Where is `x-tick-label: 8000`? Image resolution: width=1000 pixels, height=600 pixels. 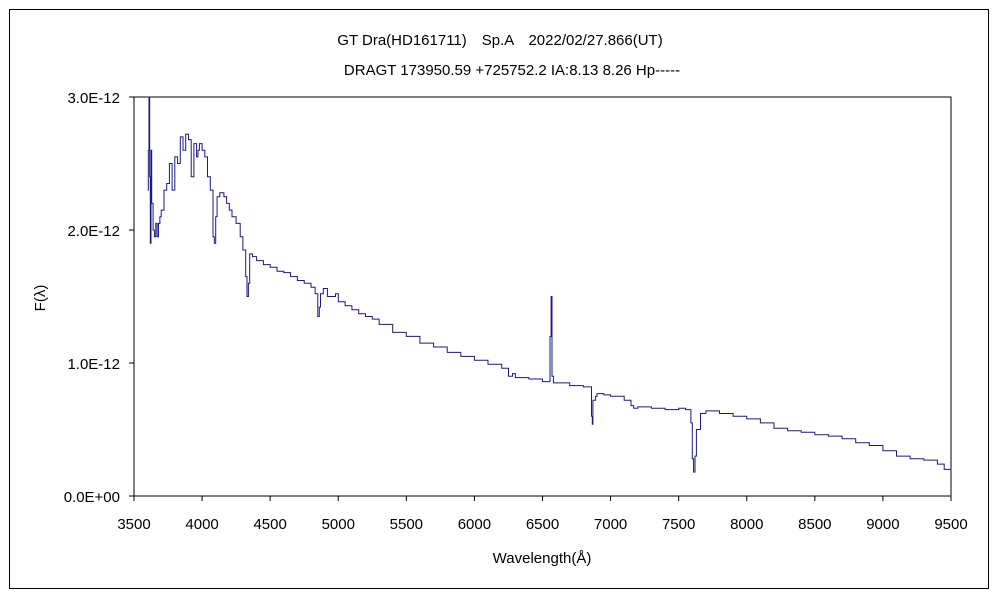 x-tick-label: 8000 is located at coordinates (746, 524).